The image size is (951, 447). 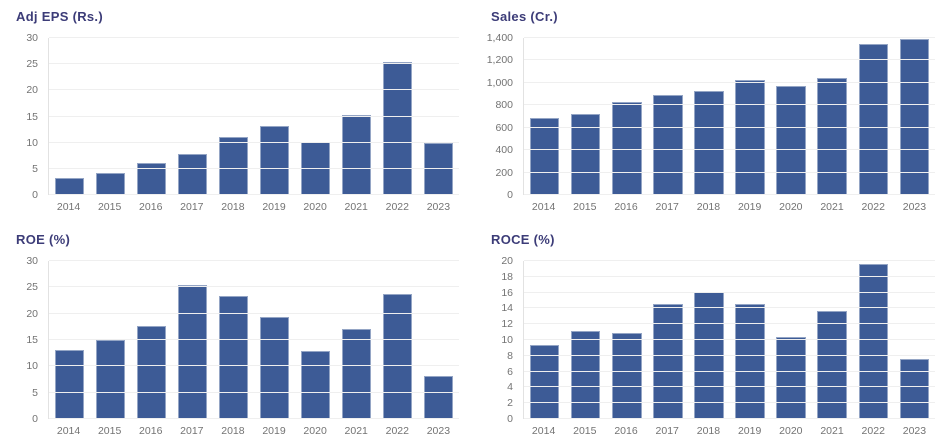 What do you see at coordinates (832, 431) in the screenshot?
I see `x-tick-label-2021: 2021` at bounding box center [832, 431].